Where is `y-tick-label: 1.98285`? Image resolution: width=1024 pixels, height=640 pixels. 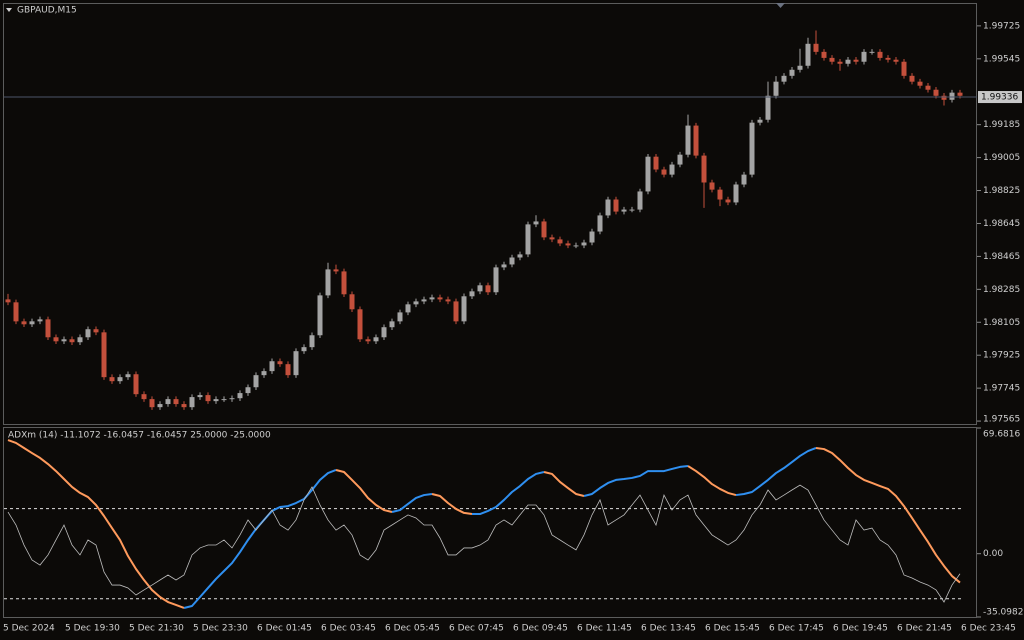 y-tick-label: 1.98285 is located at coordinates (1001, 290).